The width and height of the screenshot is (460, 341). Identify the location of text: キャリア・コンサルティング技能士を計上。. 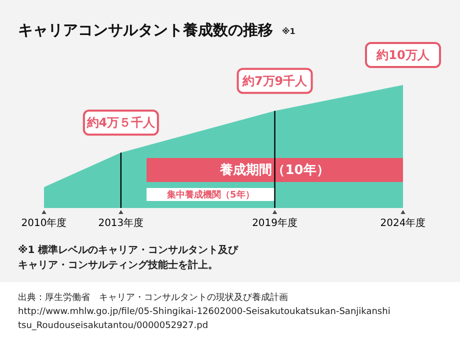
(118, 265).